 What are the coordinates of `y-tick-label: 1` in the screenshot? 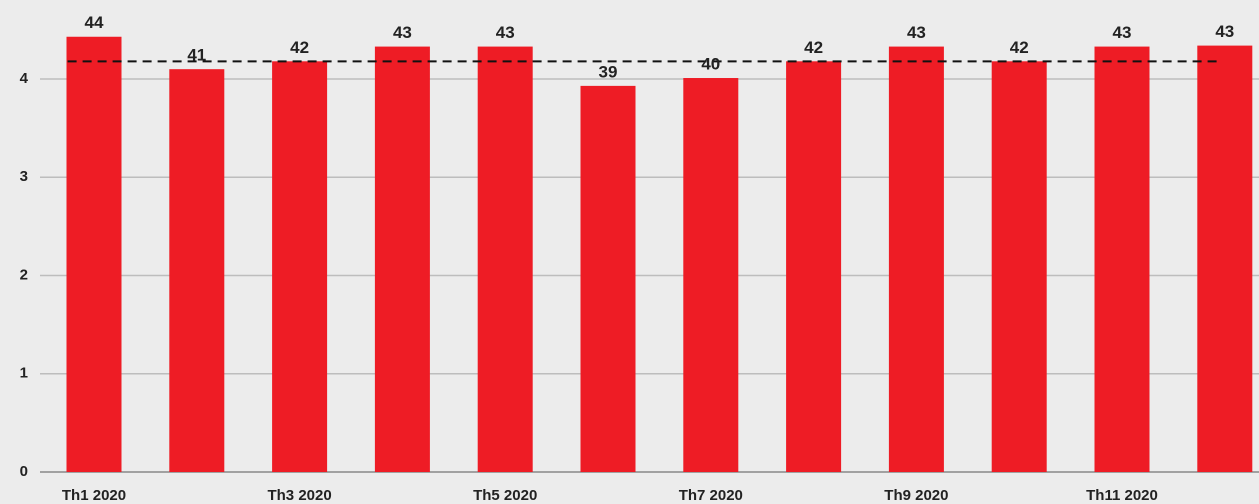 It's located at (24, 373).